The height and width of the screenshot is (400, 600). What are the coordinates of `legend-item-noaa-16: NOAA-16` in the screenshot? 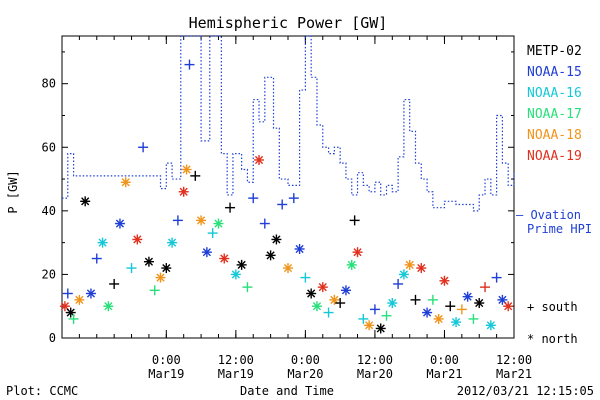 It's located at (554, 93).